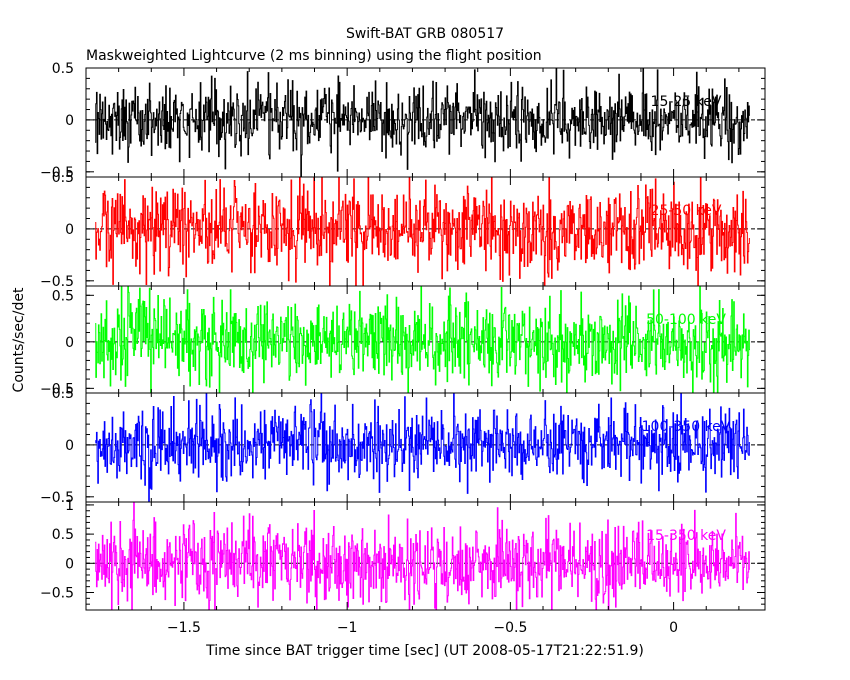 Image resolution: width=850 pixels, height=680 pixels. Describe the element at coordinates (422, 447) in the screenshot. I see `series-line-100-350-kev` at that location.